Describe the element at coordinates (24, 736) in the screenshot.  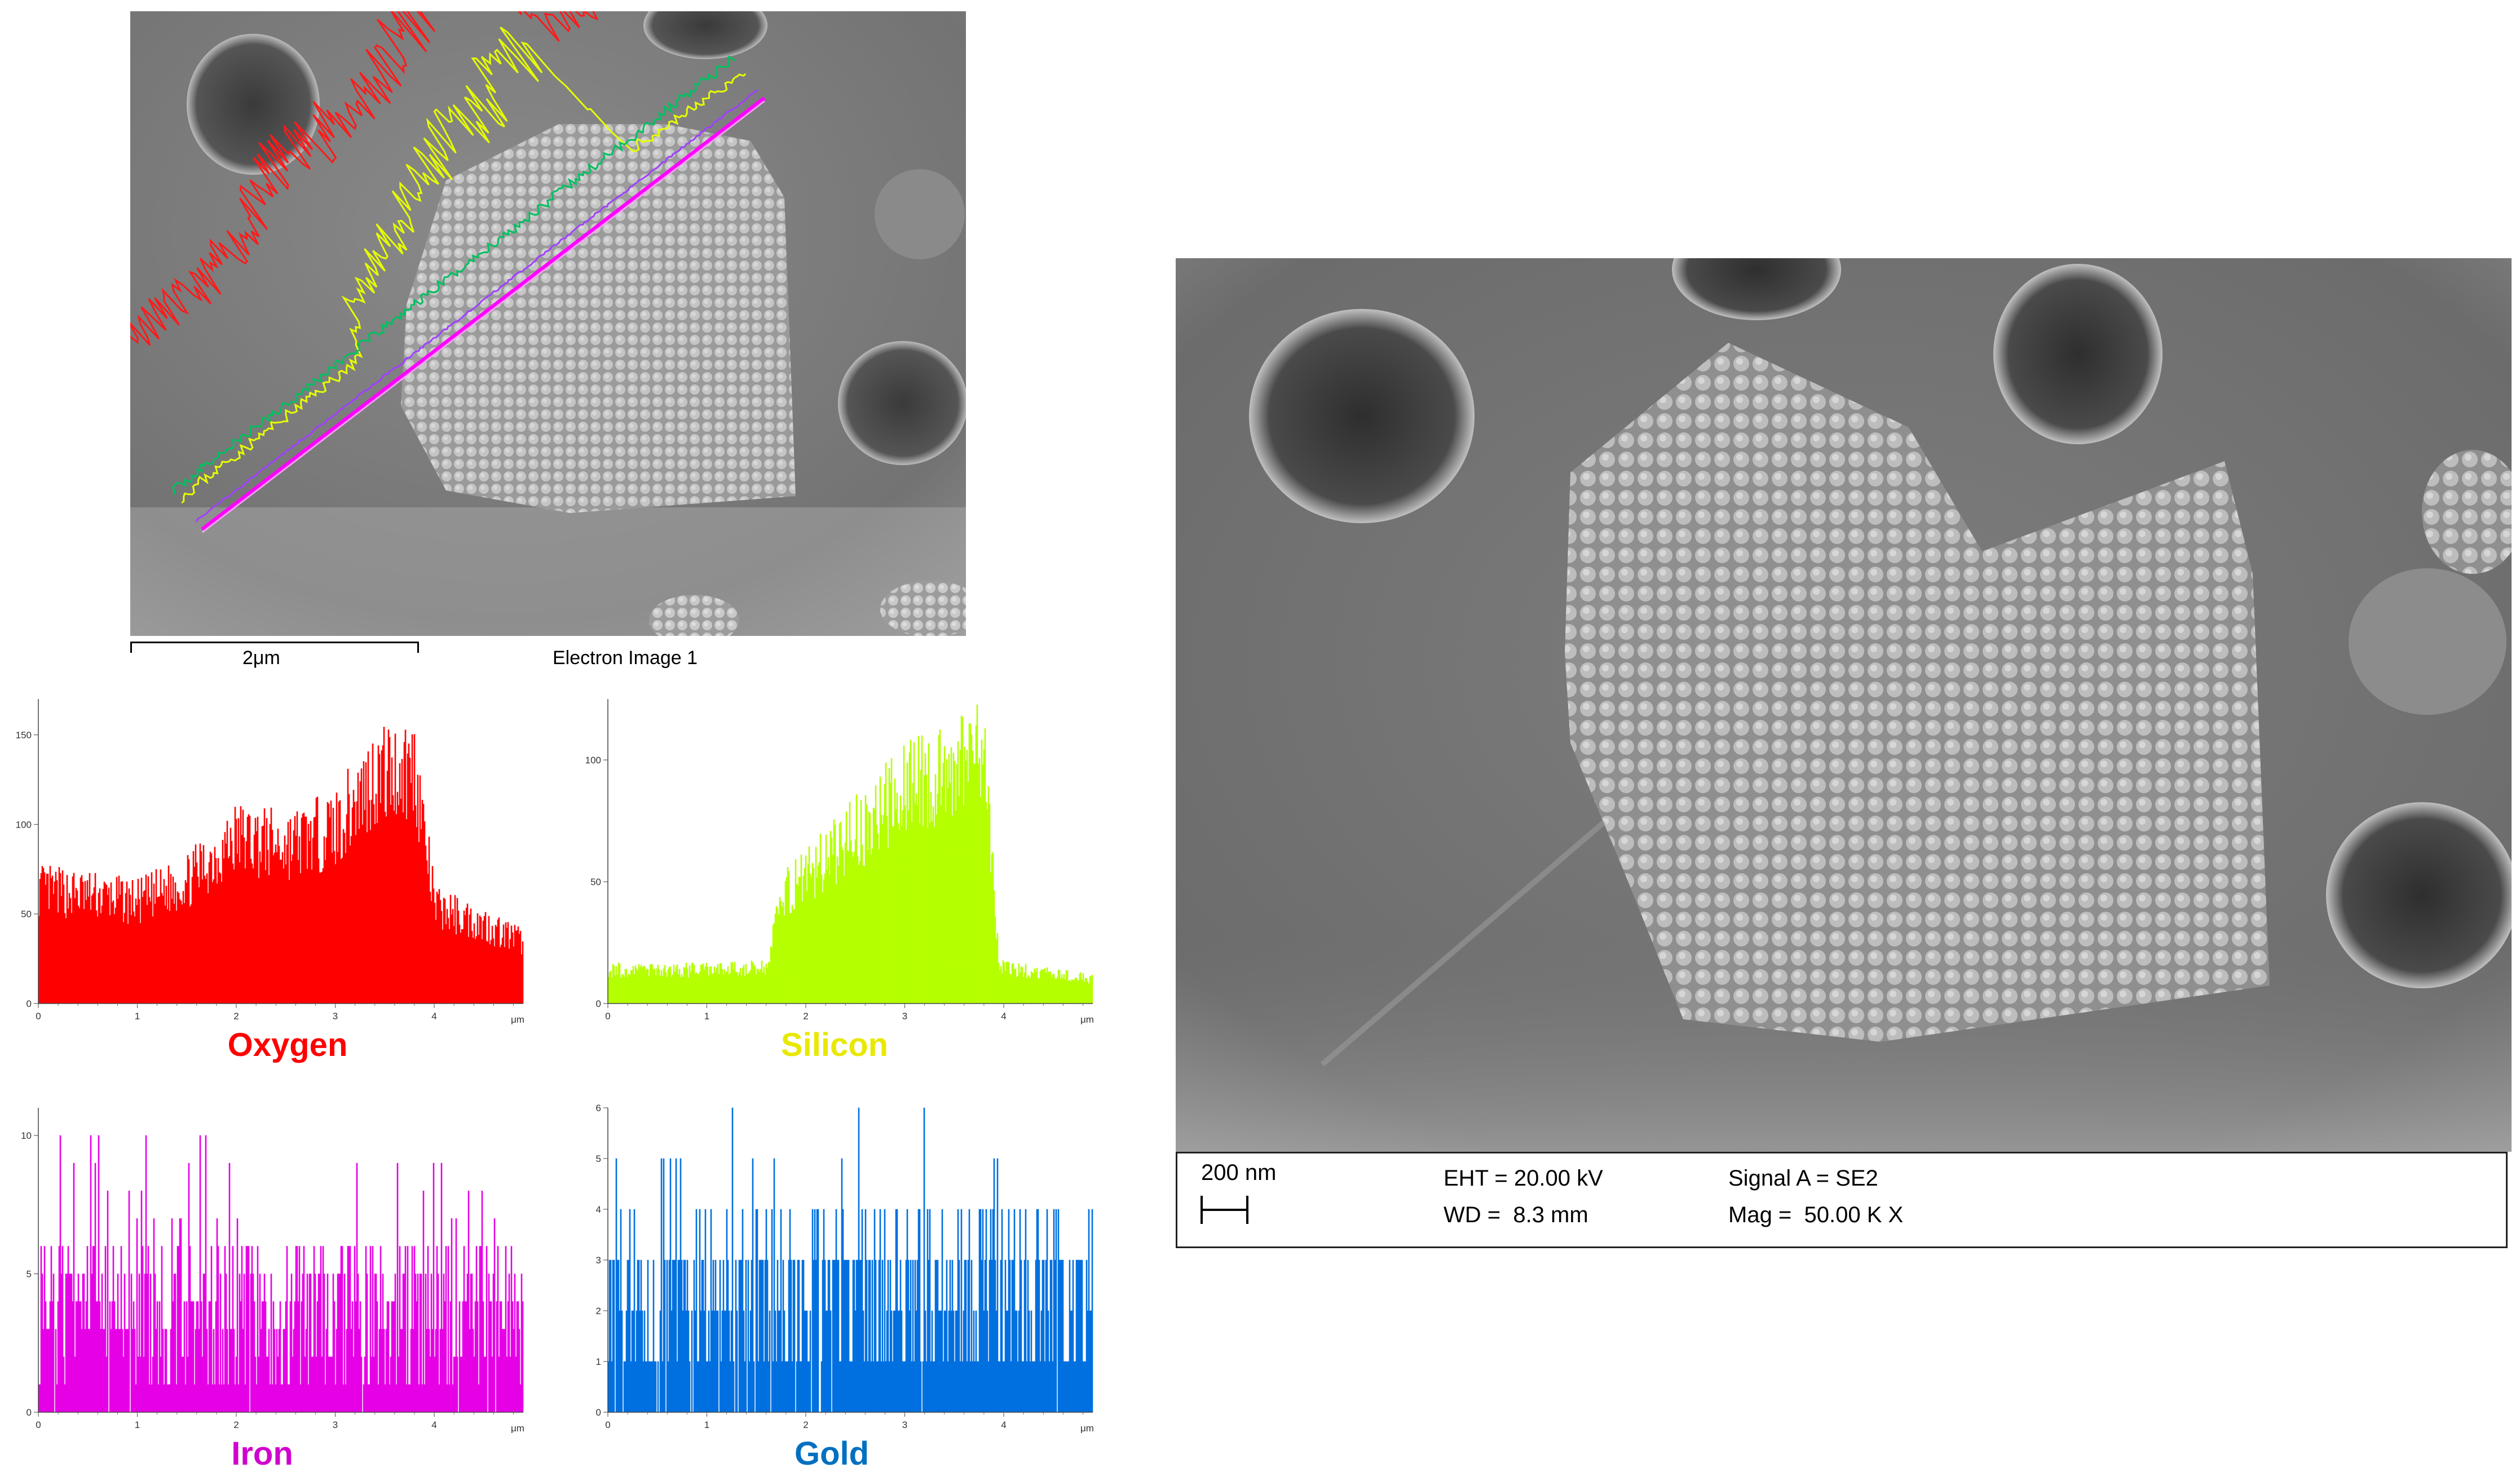
I see `y-tick-label: 150` at that location.